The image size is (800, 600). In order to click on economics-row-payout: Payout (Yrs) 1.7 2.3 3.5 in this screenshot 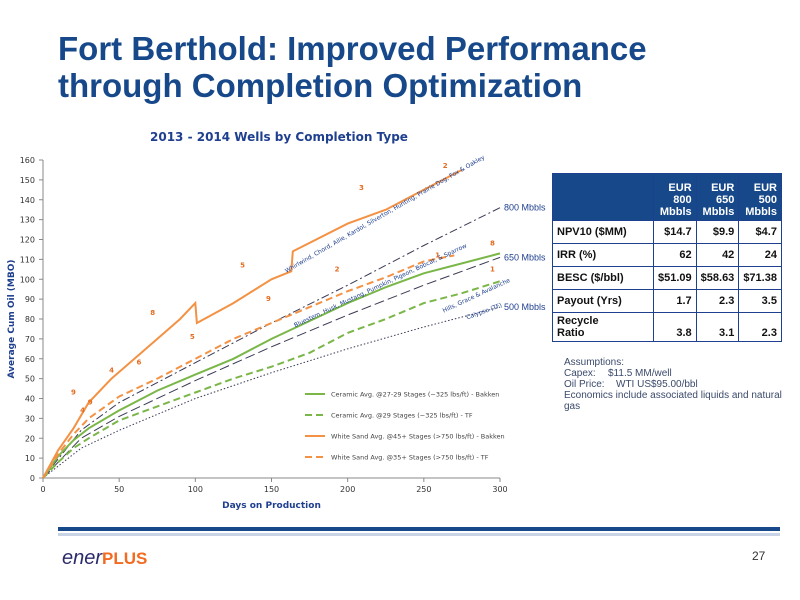, I will do `click(667, 301)`.